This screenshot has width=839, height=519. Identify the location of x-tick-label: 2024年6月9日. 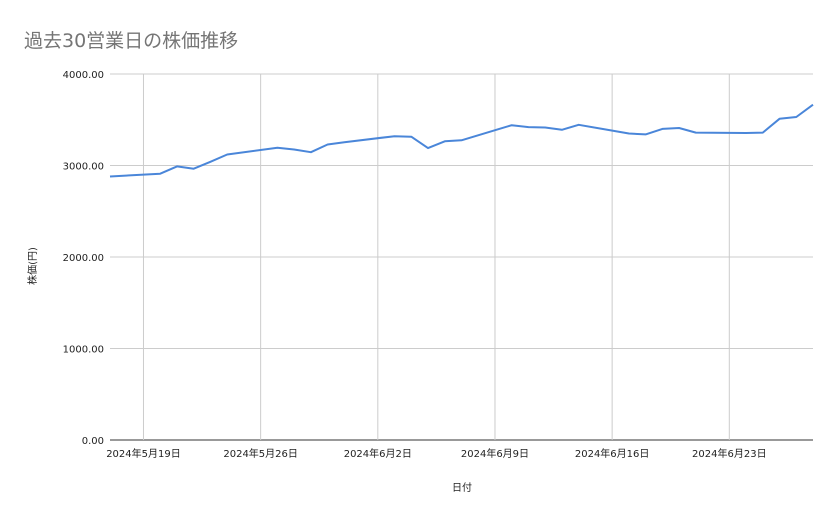
(495, 453).